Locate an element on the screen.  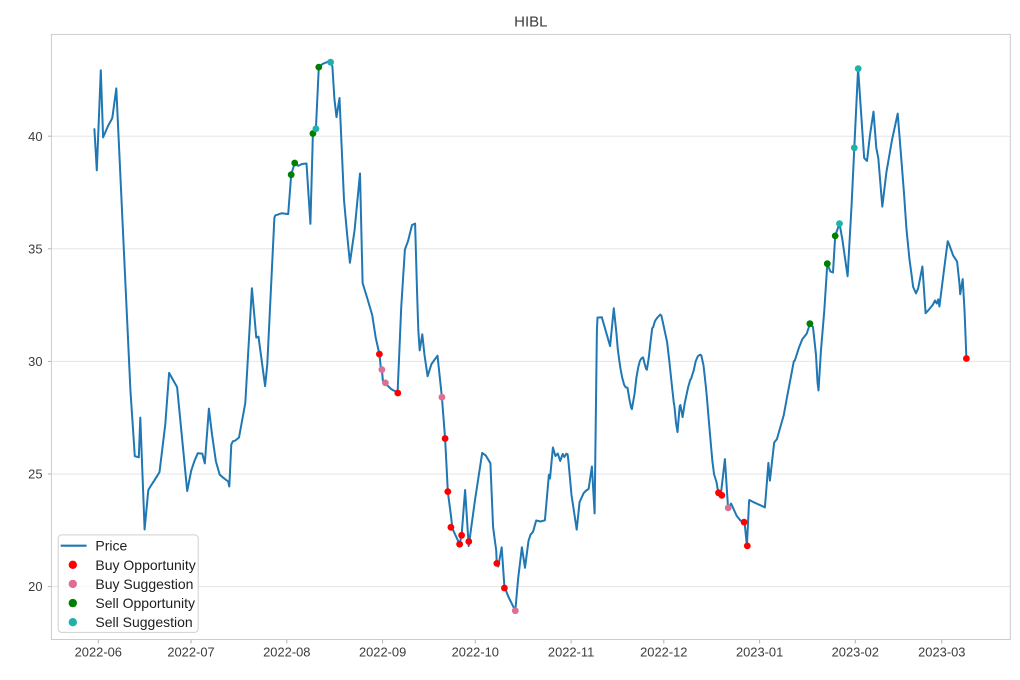
svg-text: 25 is located at coordinates (35, 474).